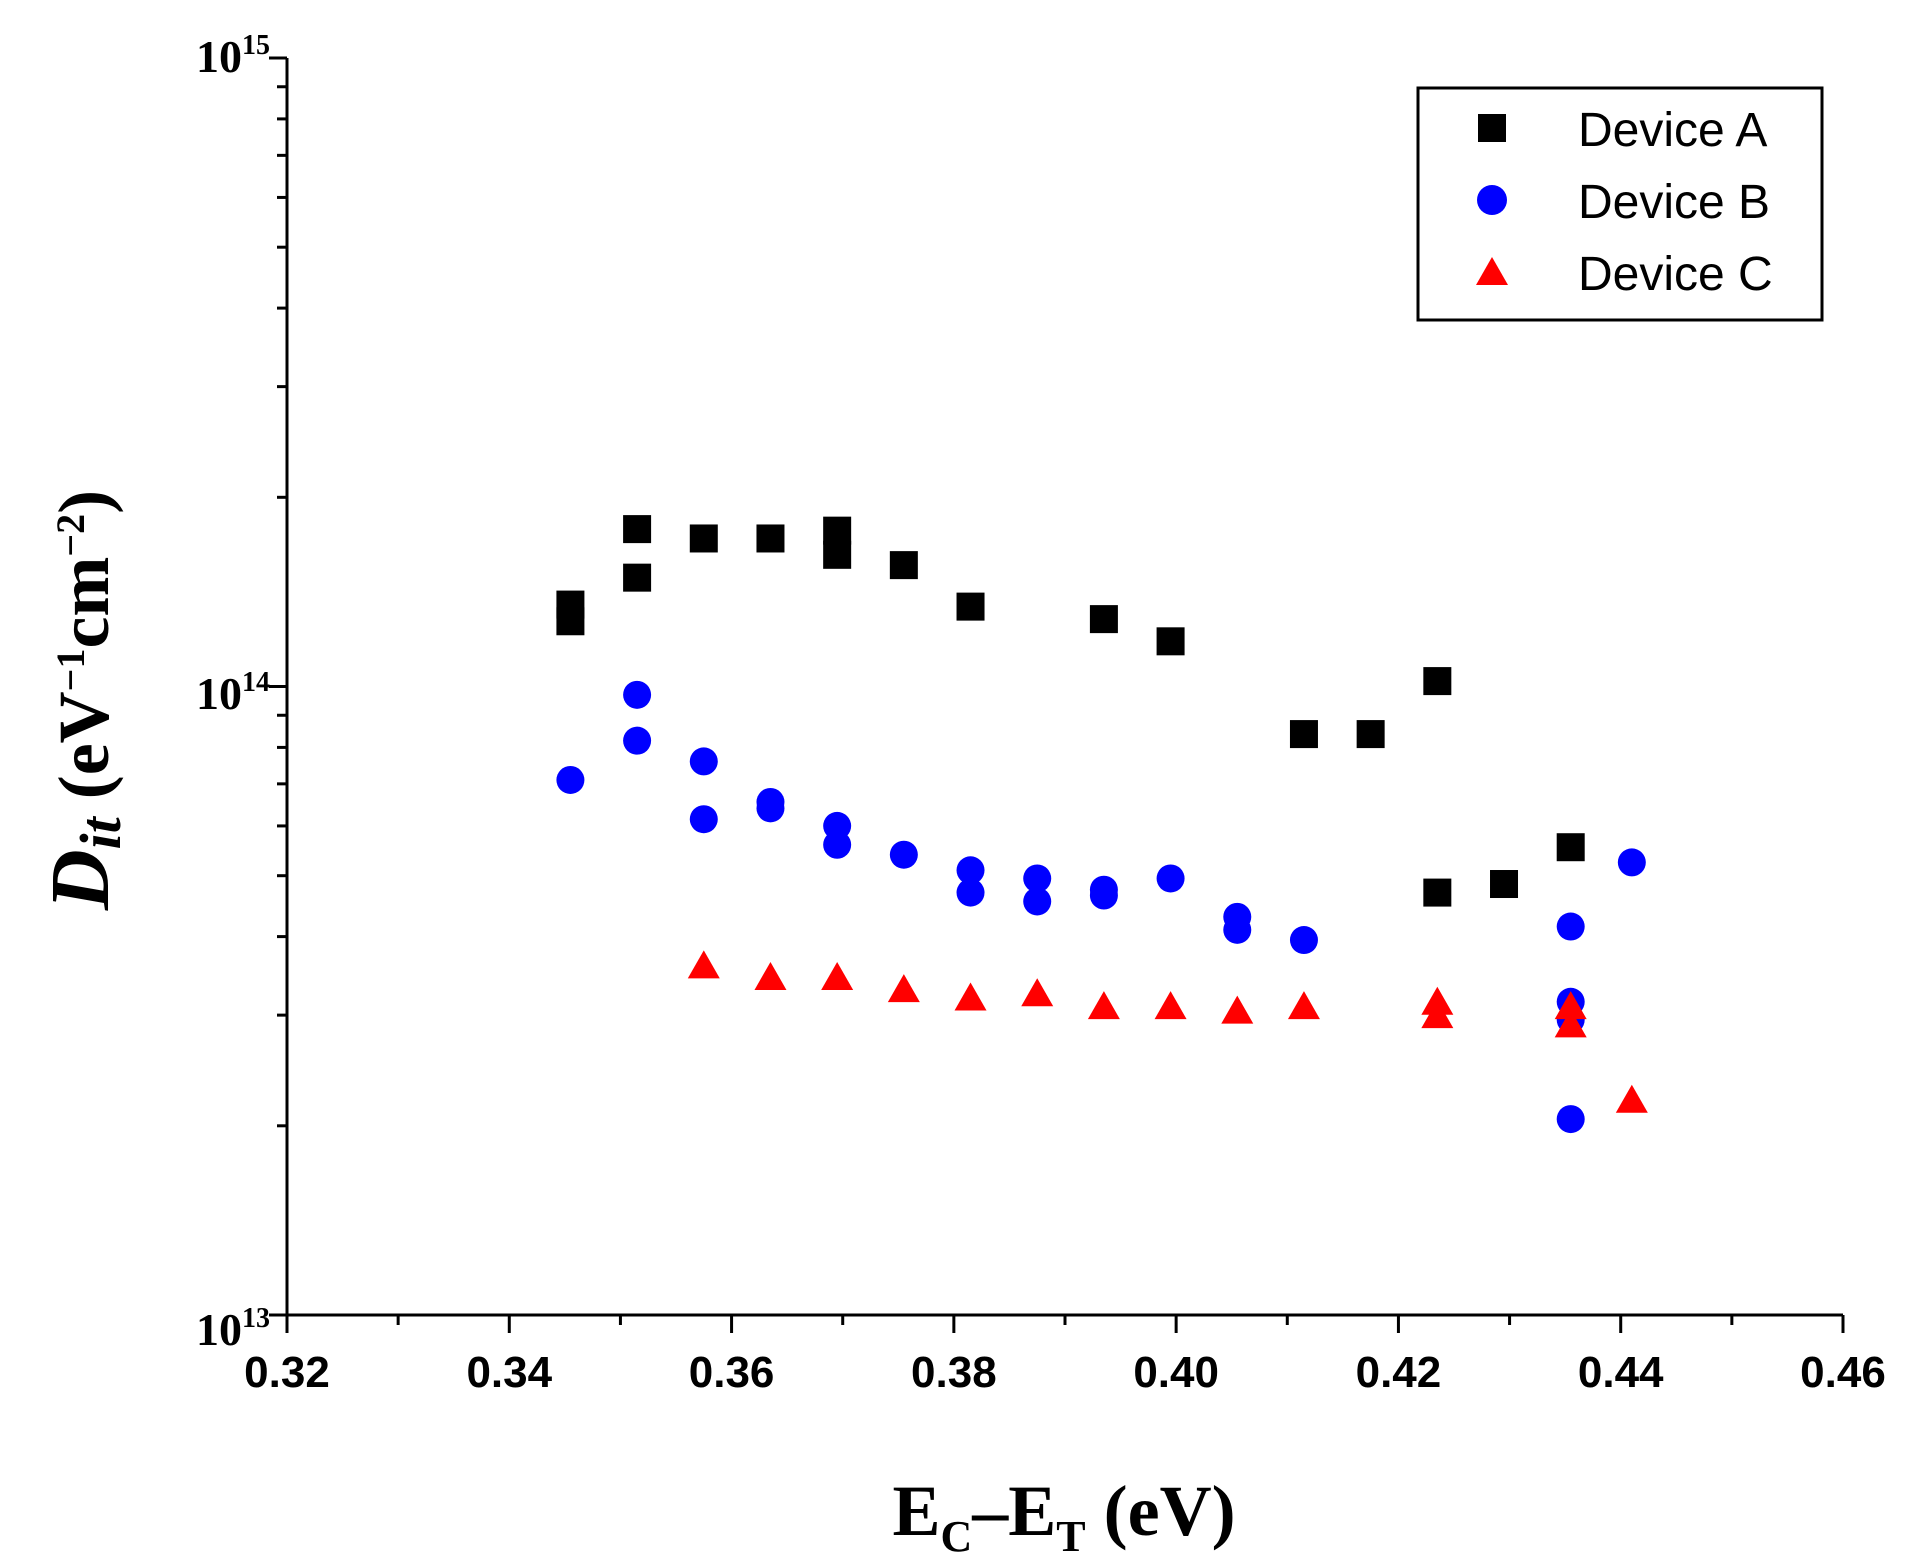 Image resolution: width=1913 pixels, height=1564 pixels. I want to click on xtick-label: 0.42, so click(1399, 1372).